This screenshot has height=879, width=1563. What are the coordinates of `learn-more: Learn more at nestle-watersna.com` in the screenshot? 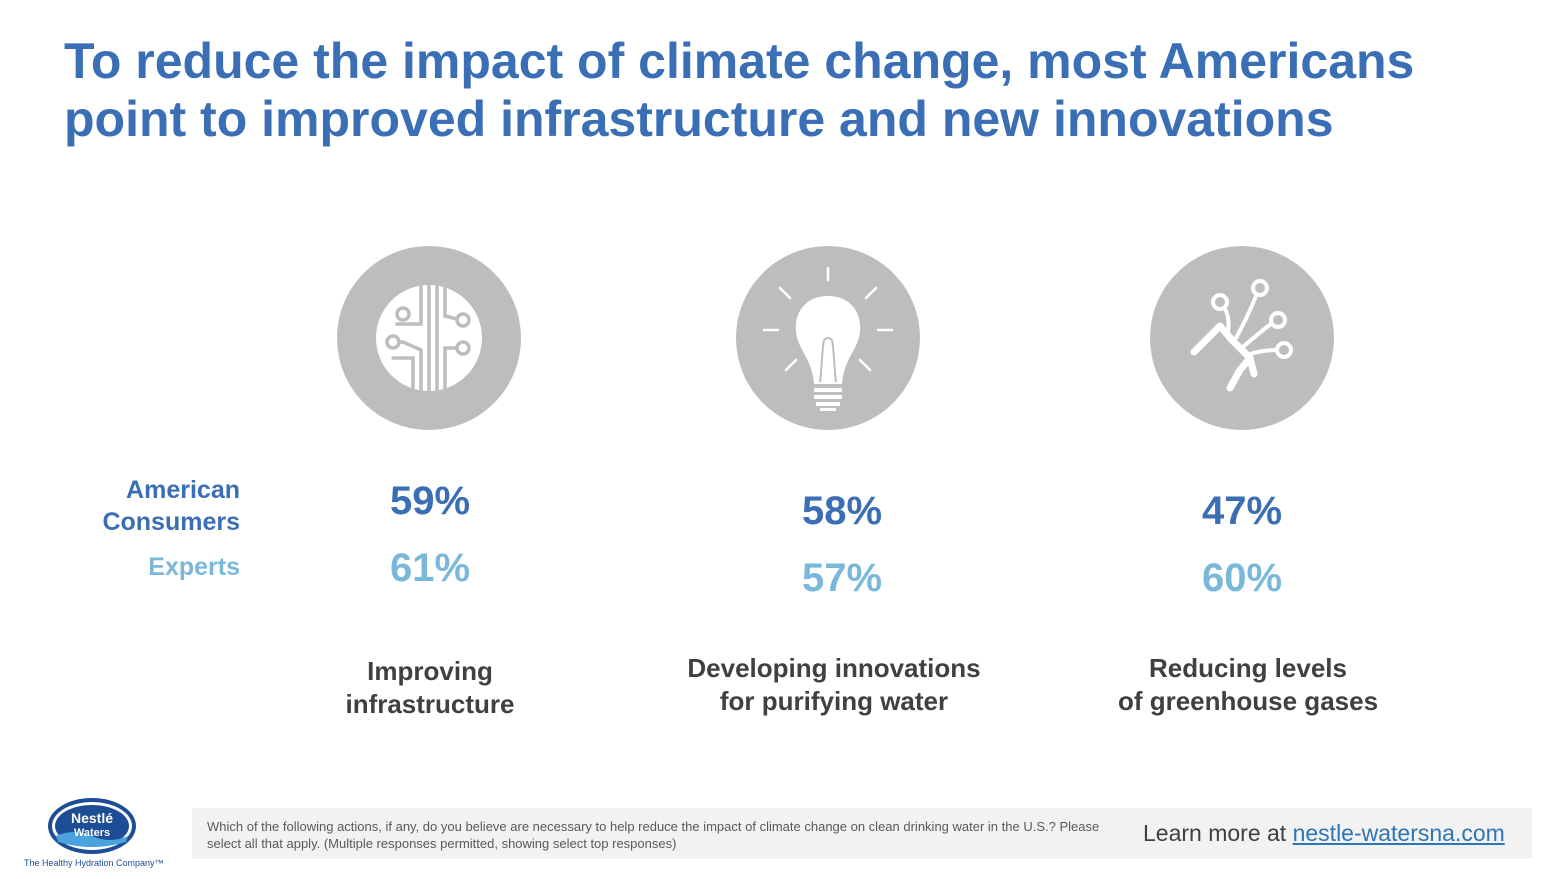 It's located at (1324, 833).